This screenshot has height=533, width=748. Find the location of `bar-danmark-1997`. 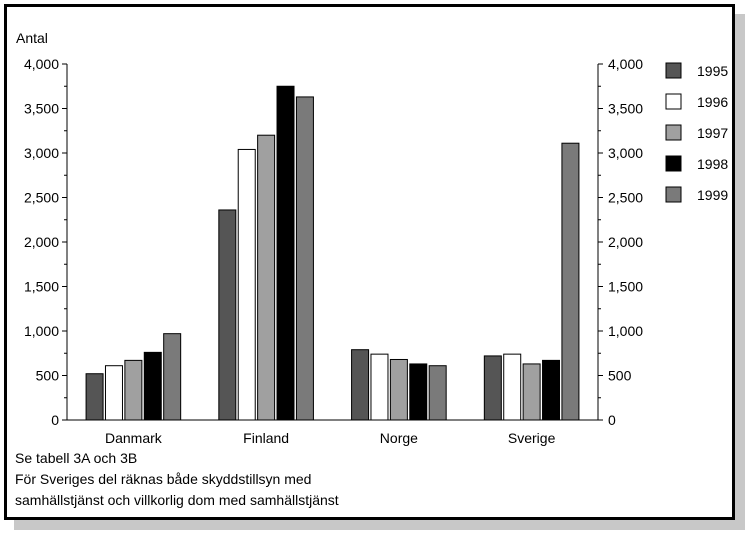

bar-danmark-1997 is located at coordinates (133, 390).